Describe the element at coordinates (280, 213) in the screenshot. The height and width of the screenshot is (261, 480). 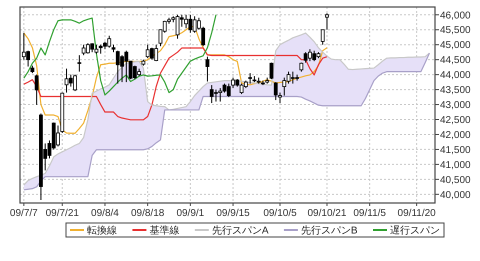
I see `x-tick-label: 09/10/5` at that location.